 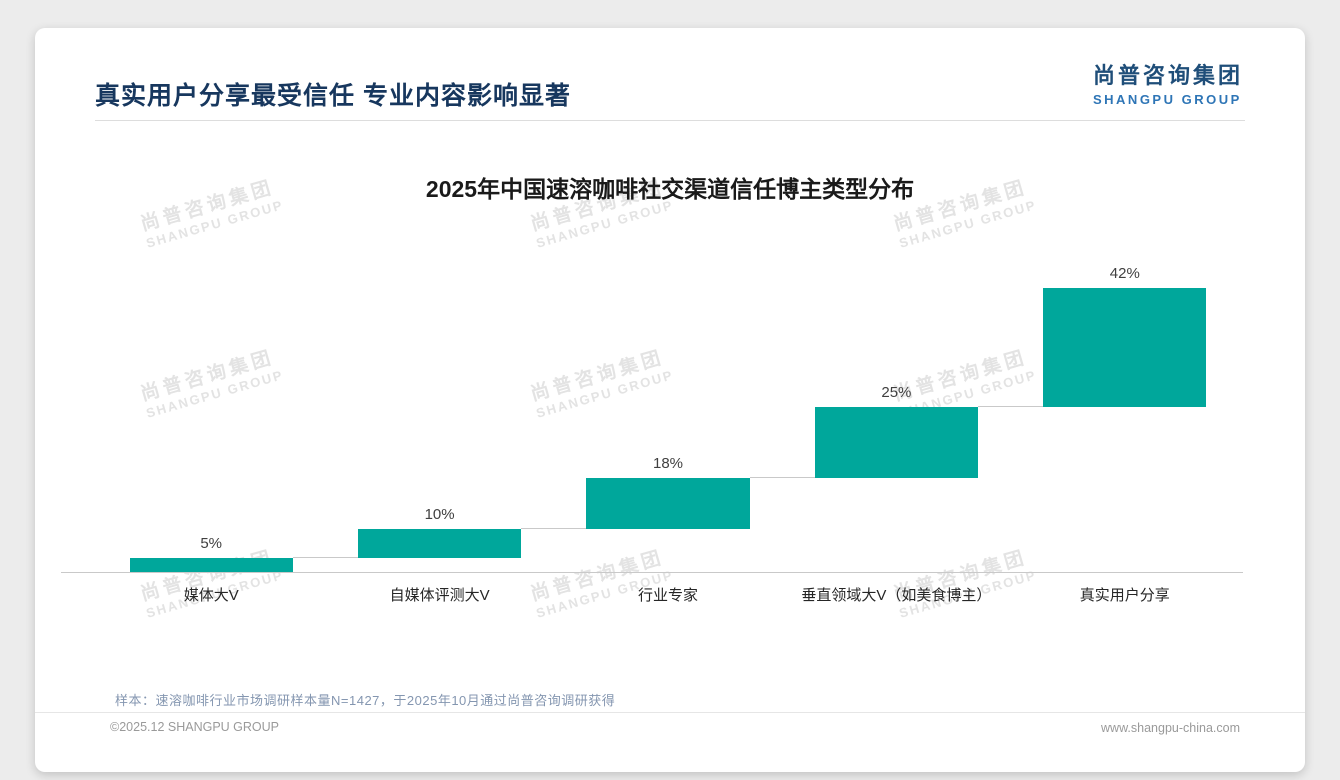 What do you see at coordinates (333, 96) in the screenshot?
I see `page-title: 真实用户分享最受信任 专业内容影响显著` at bounding box center [333, 96].